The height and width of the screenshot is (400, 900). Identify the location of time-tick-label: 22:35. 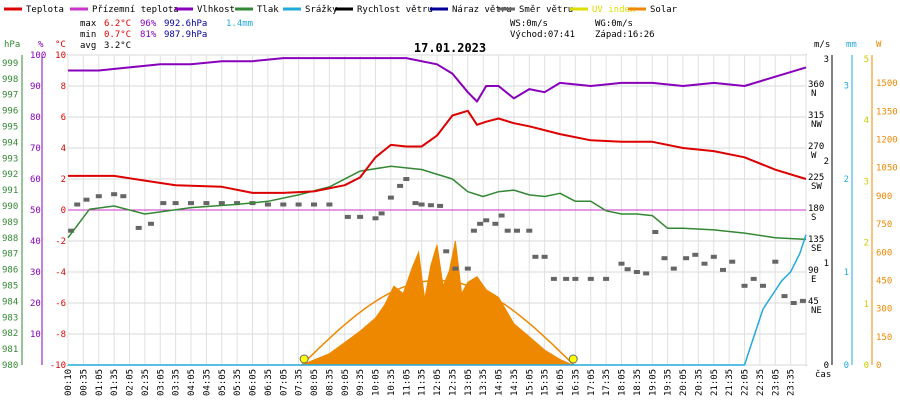
(761, 382).